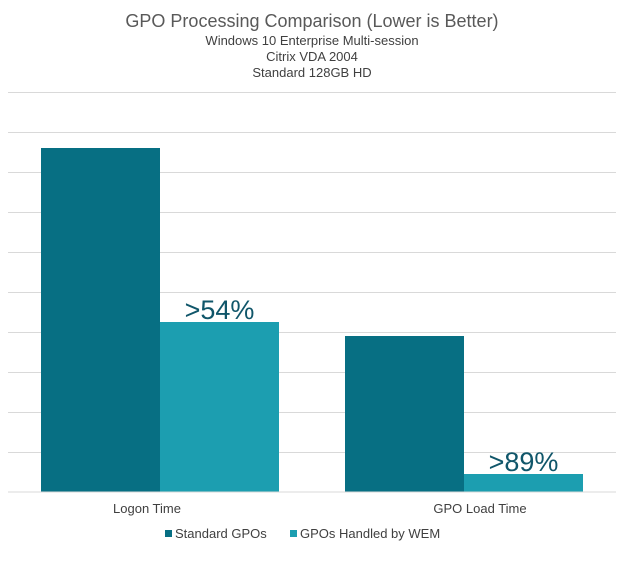  What do you see at coordinates (312, 56) in the screenshot?
I see `chart-subtitle-2: Citrix VDA 2004` at bounding box center [312, 56].